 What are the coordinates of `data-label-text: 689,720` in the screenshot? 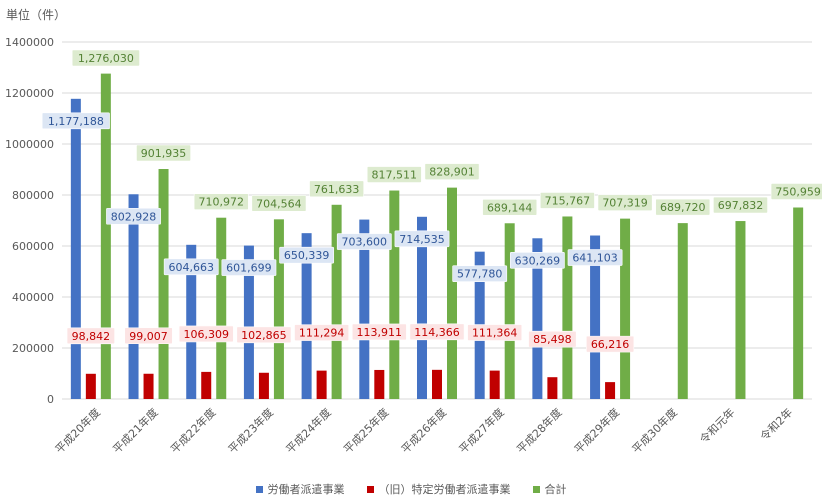 It's located at (683, 207).